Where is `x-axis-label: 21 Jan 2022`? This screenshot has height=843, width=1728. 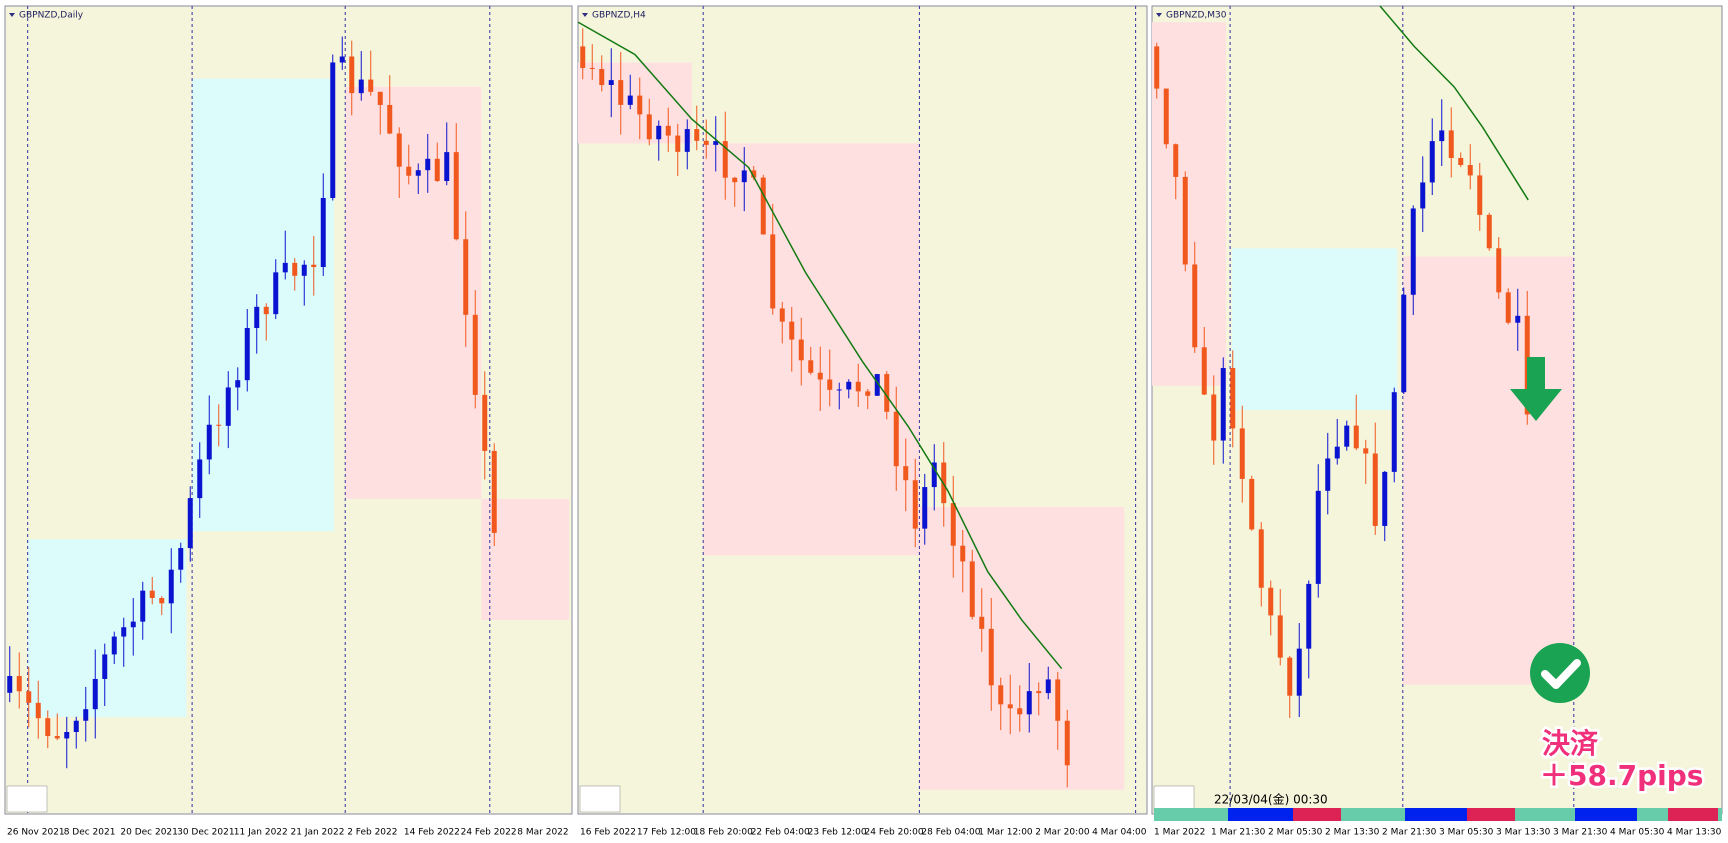 x-axis-label: 21 Jan 2022 is located at coordinates (318, 833).